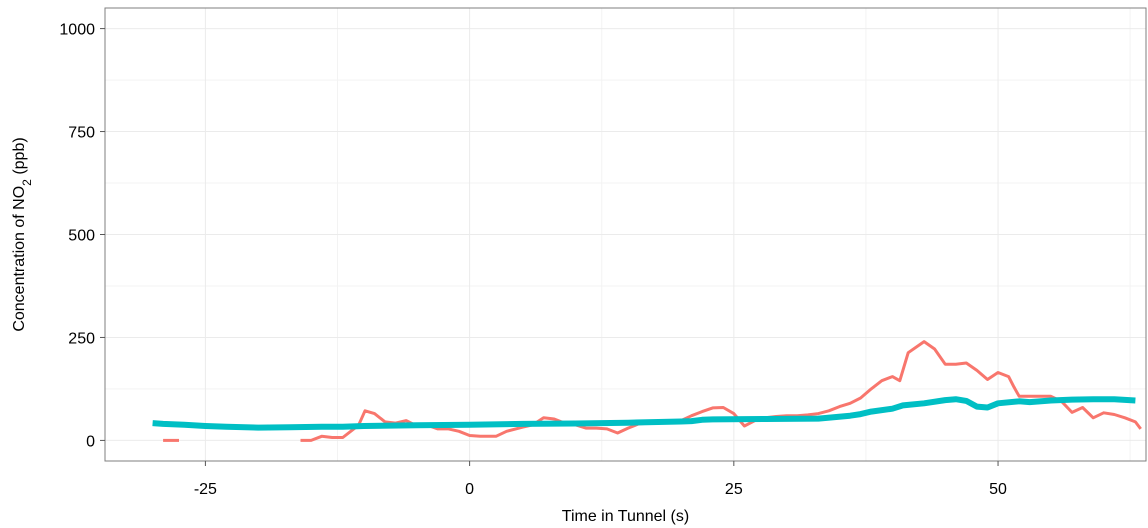 This screenshot has height=528, width=1148. What do you see at coordinates (81, 338) in the screenshot?
I see `y-tick-label-1: 250` at bounding box center [81, 338].